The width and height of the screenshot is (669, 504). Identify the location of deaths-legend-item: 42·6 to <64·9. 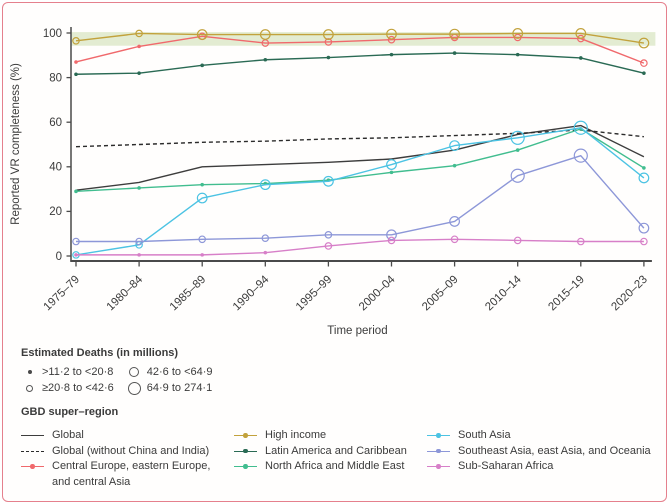
(170, 372).